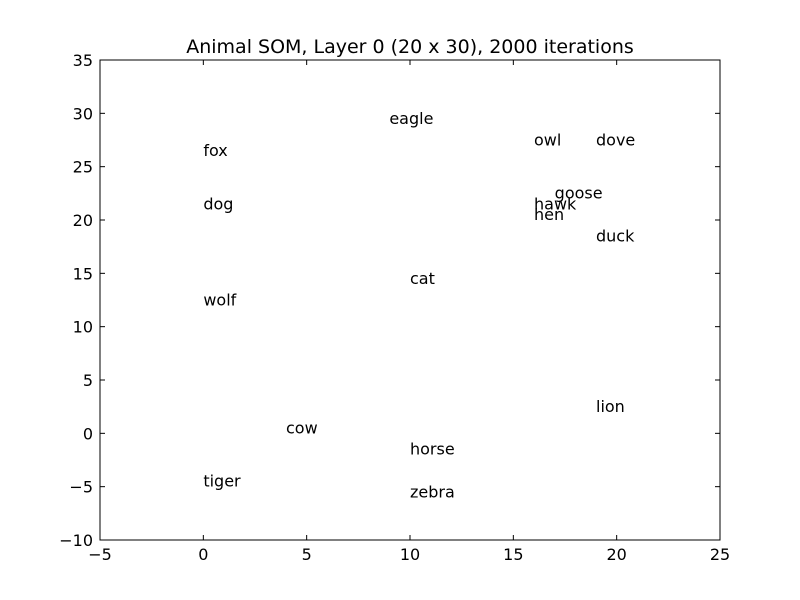  Describe the element at coordinates (215, 150) in the screenshot. I see `point-label-fox: fox` at that location.